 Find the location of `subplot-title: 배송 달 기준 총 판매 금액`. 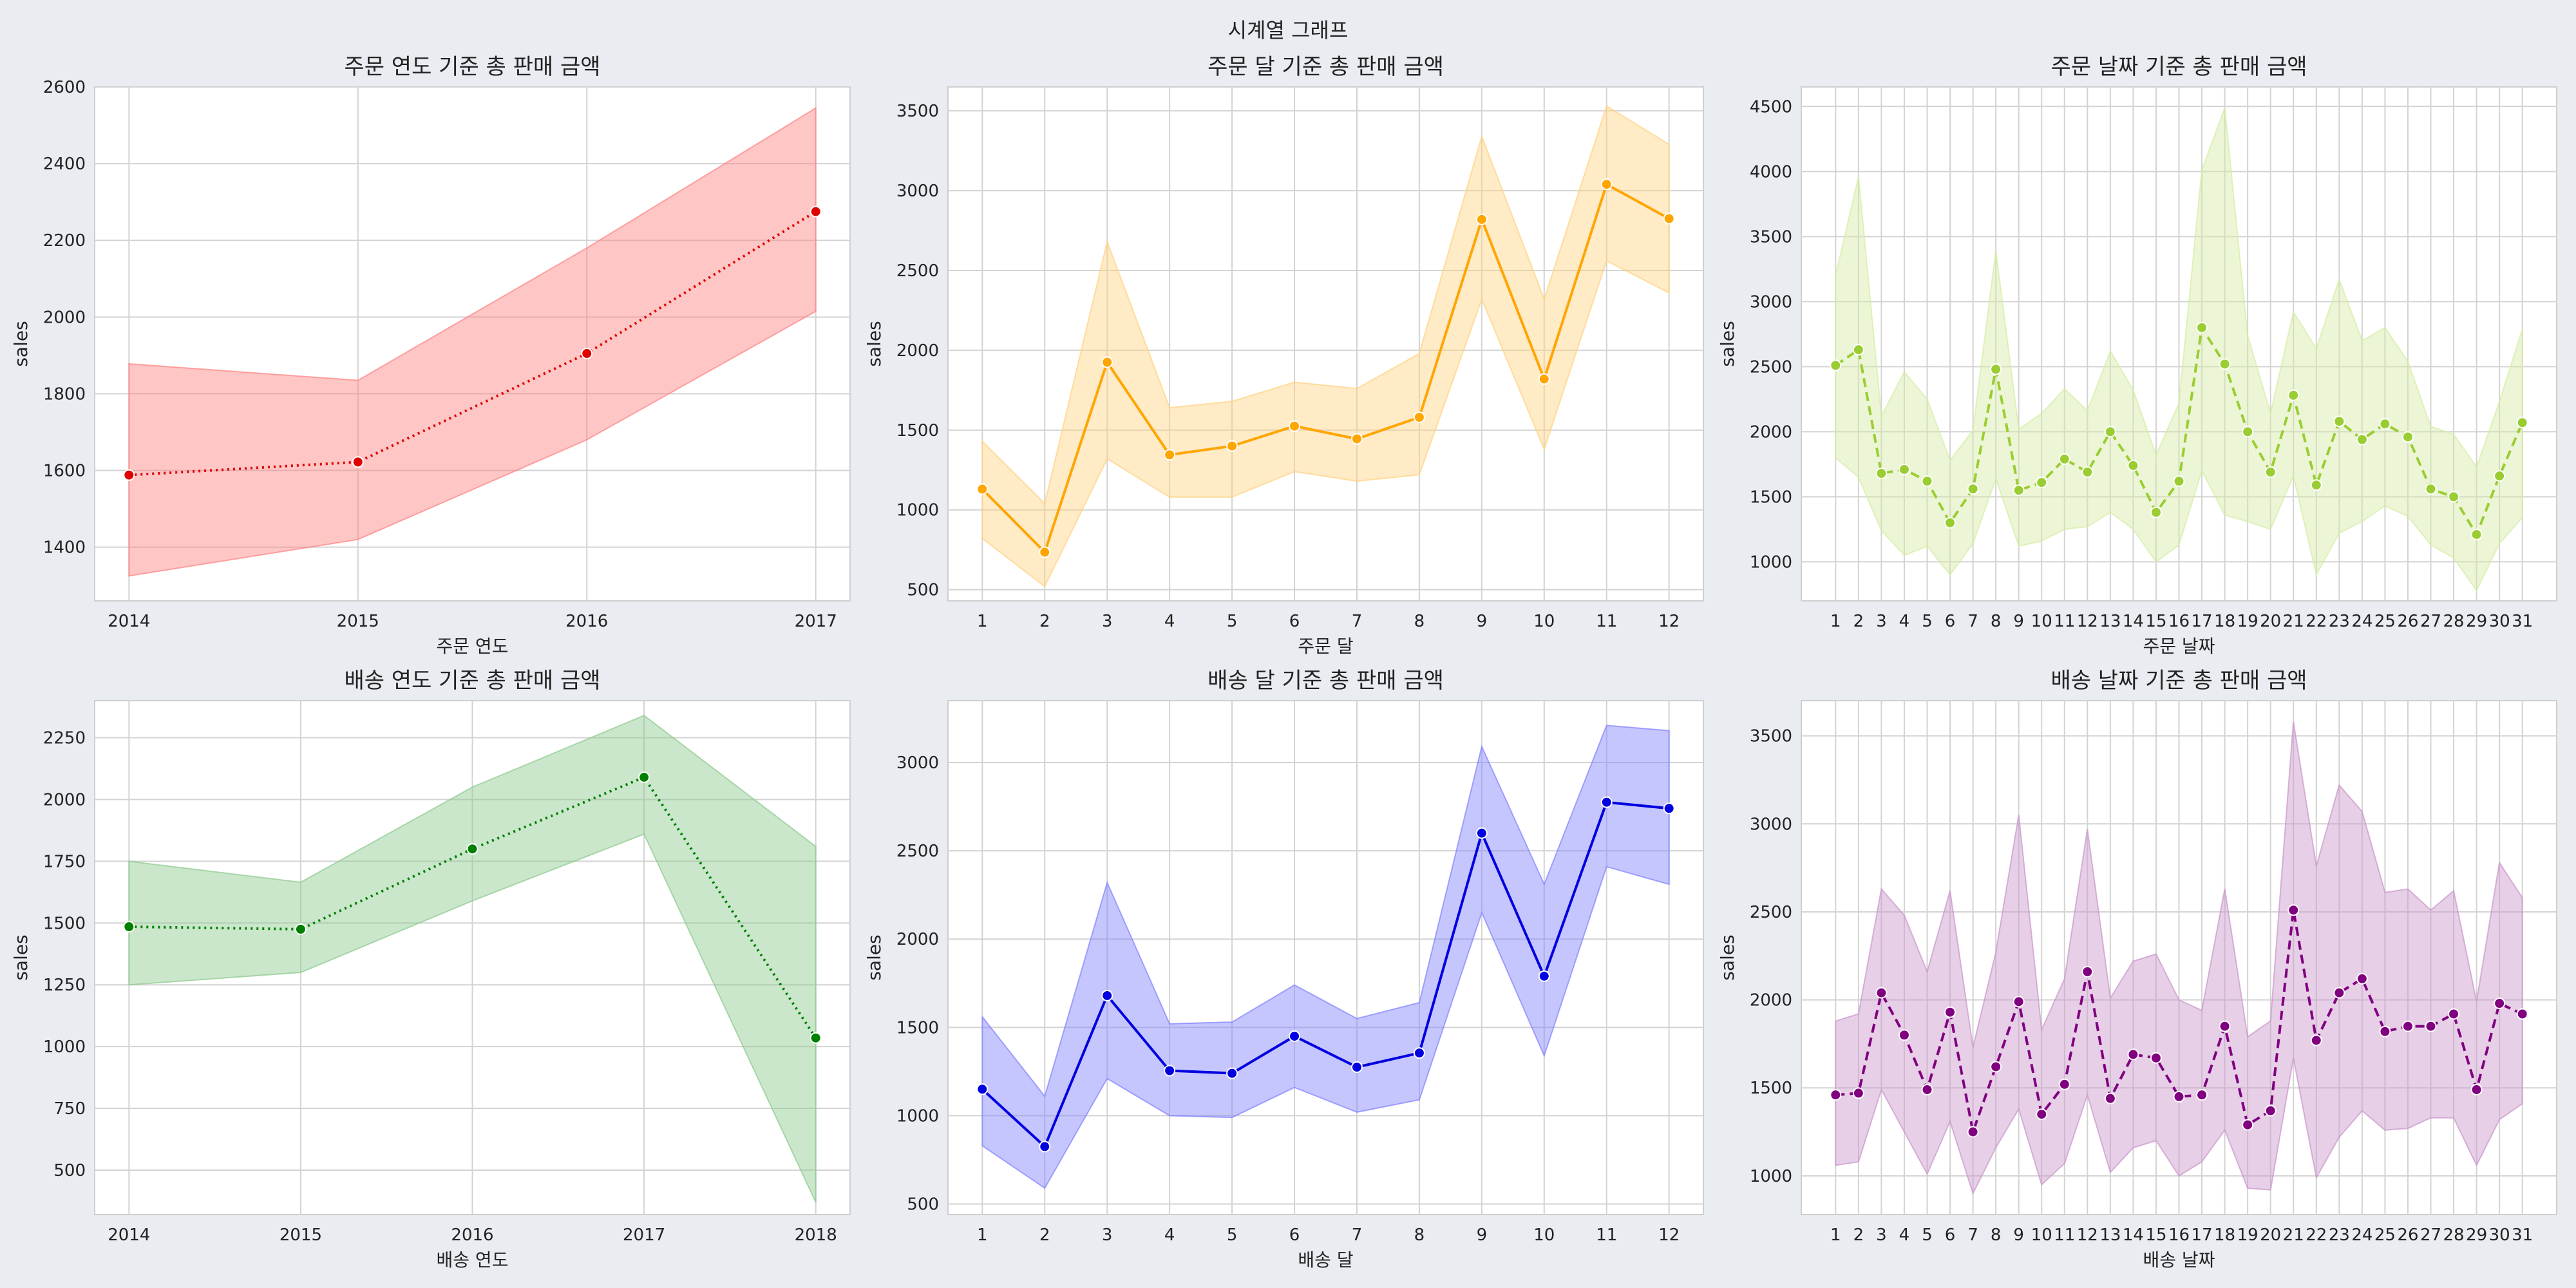

subplot-title: 배송 달 기준 총 판매 금액 is located at coordinates (1326, 681).